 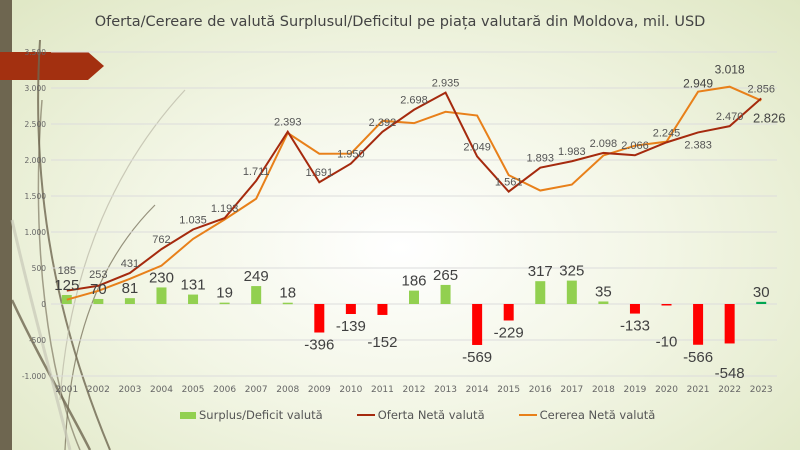 What do you see at coordinates (6, 225) in the screenshot?
I see `side-strip` at bounding box center [6, 225].